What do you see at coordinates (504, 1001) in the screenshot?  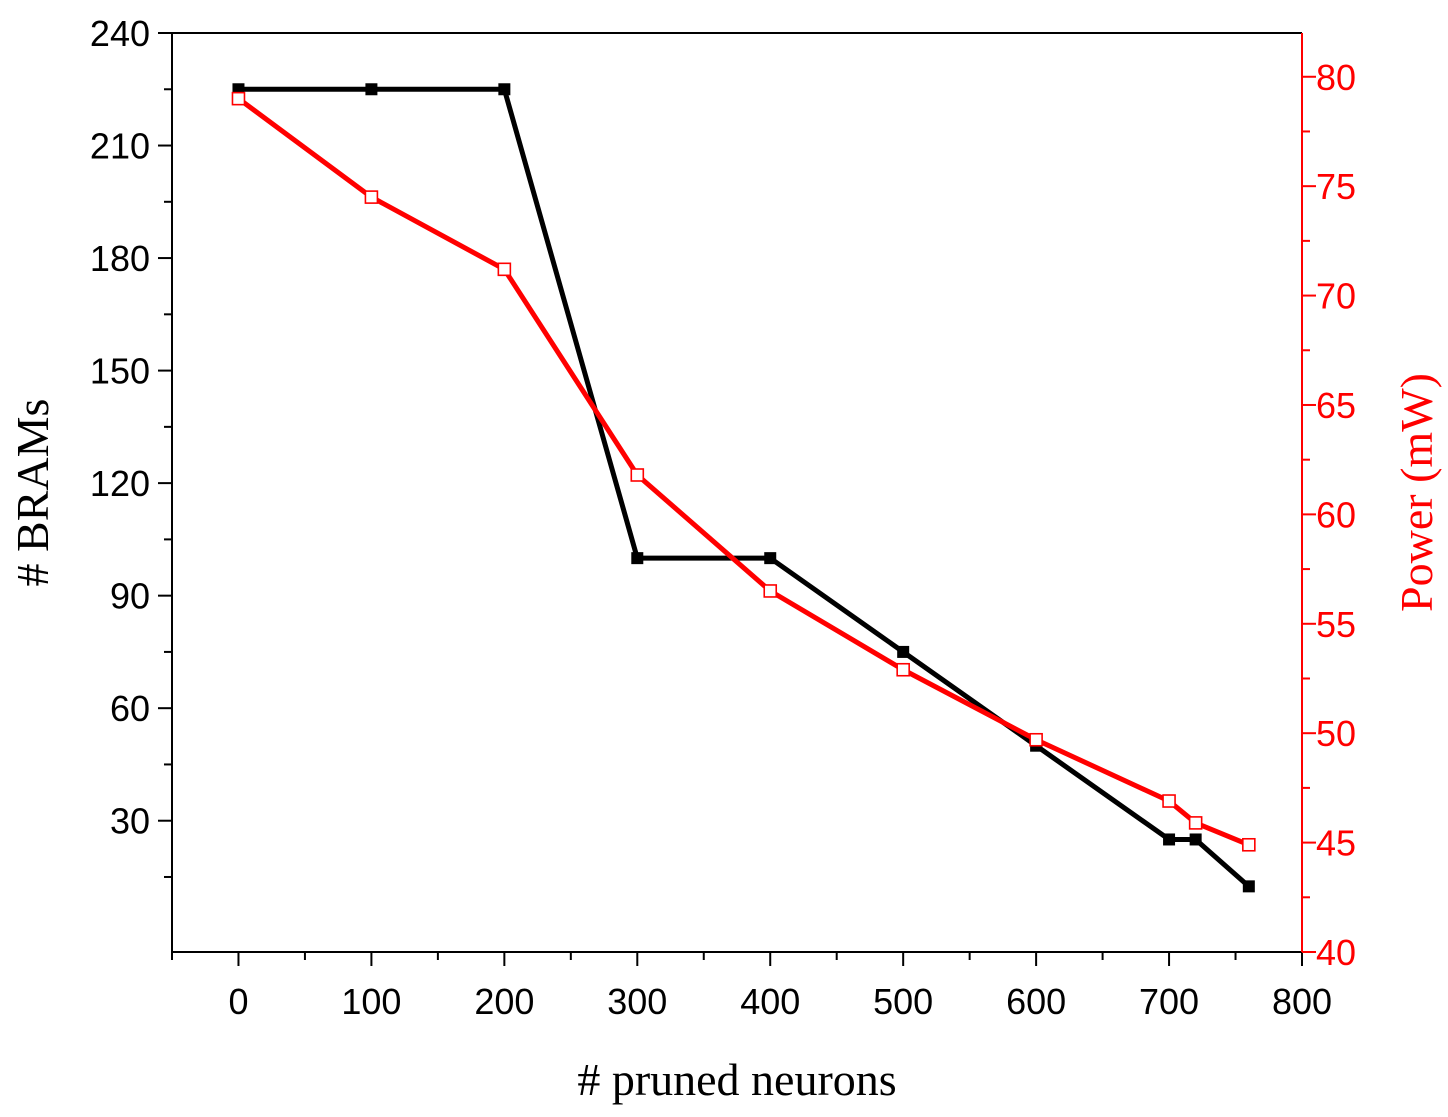 I see `x-tick-label: 200` at bounding box center [504, 1001].